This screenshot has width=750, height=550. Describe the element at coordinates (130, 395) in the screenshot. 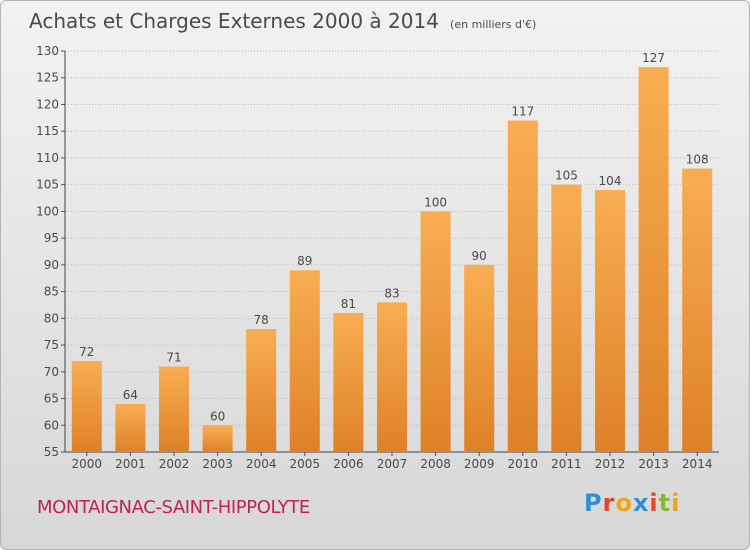

I see `bar-value-label: 64` at that location.